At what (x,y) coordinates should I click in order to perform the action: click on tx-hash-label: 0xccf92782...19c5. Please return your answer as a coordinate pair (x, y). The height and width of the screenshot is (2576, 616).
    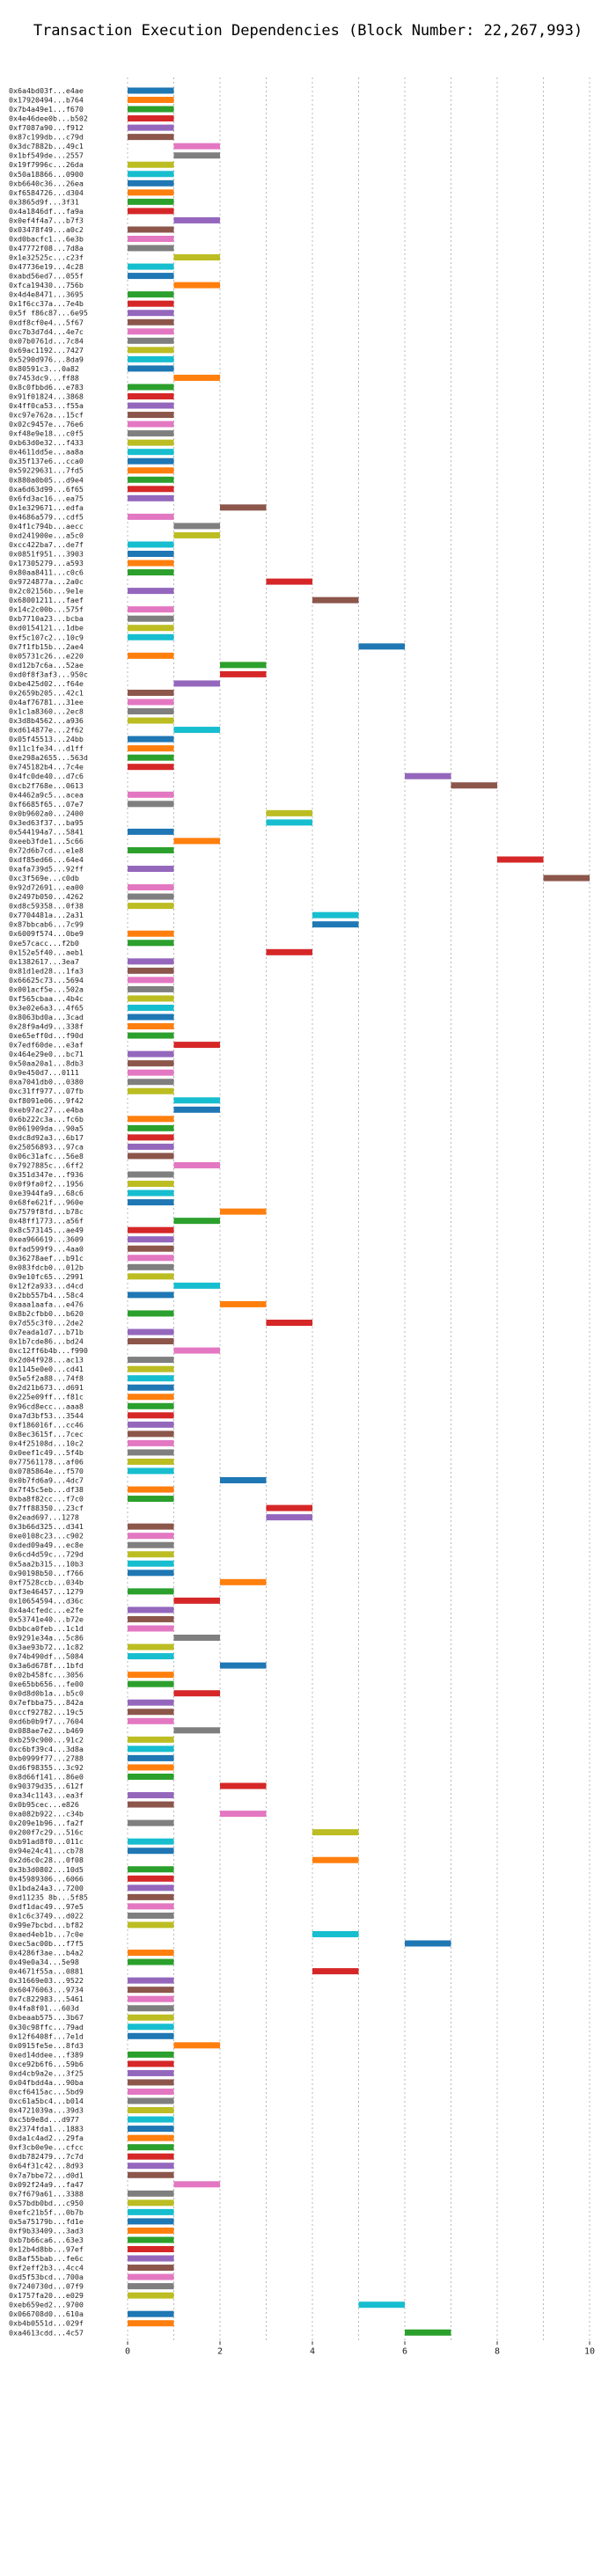
    Looking at the image, I should click on (46, 1712).